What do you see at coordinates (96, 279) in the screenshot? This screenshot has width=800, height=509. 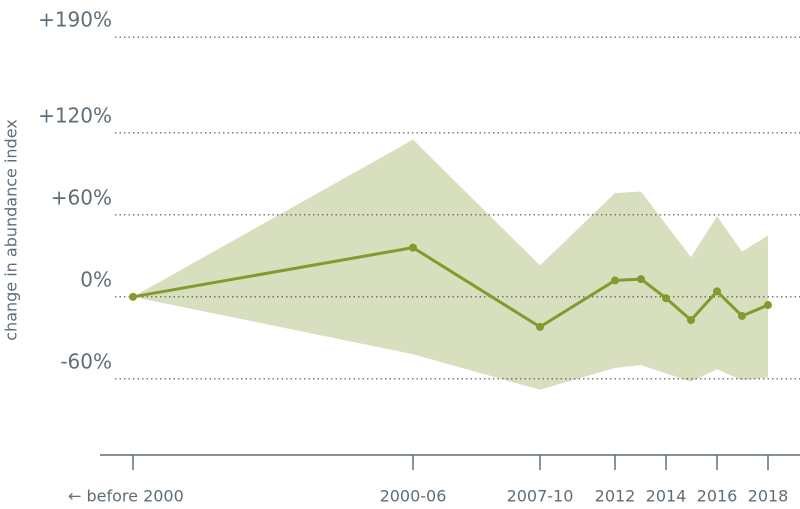 I see `y-tick-label: 0%` at bounding box center [96, 279].